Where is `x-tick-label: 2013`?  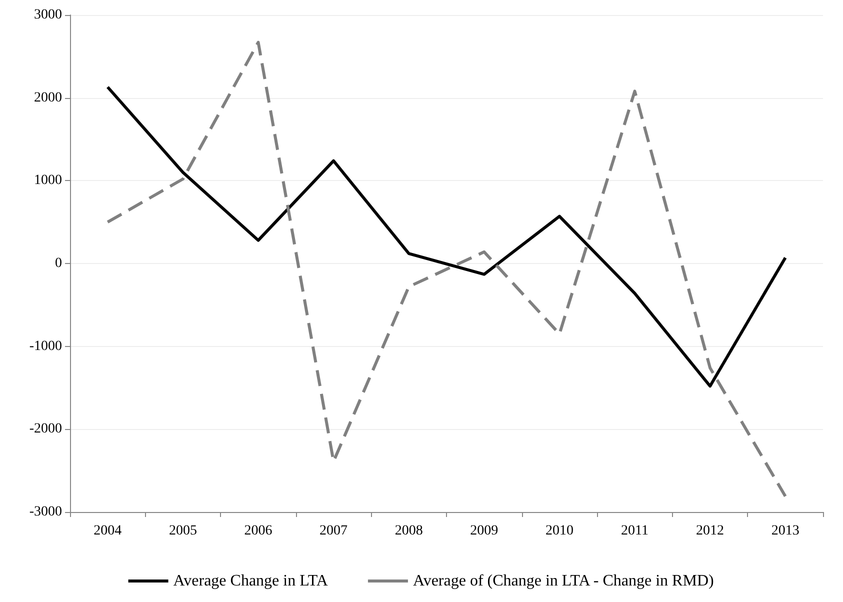 x-tick-label: 2013 is located at coordinates (785, 531).